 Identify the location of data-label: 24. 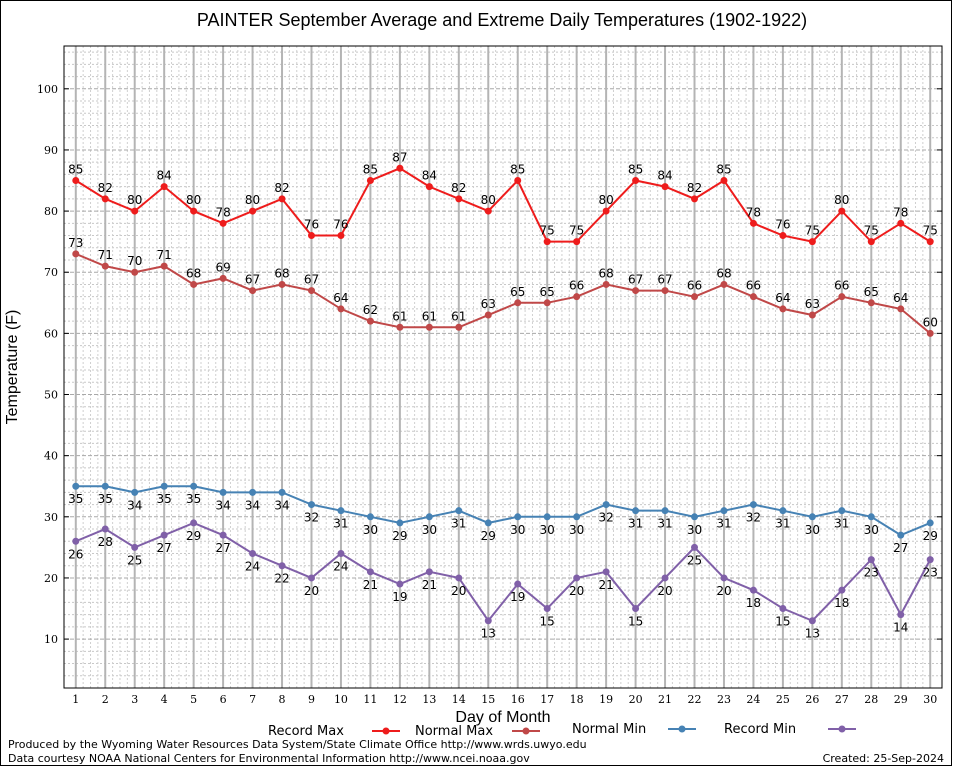
(252, 566).